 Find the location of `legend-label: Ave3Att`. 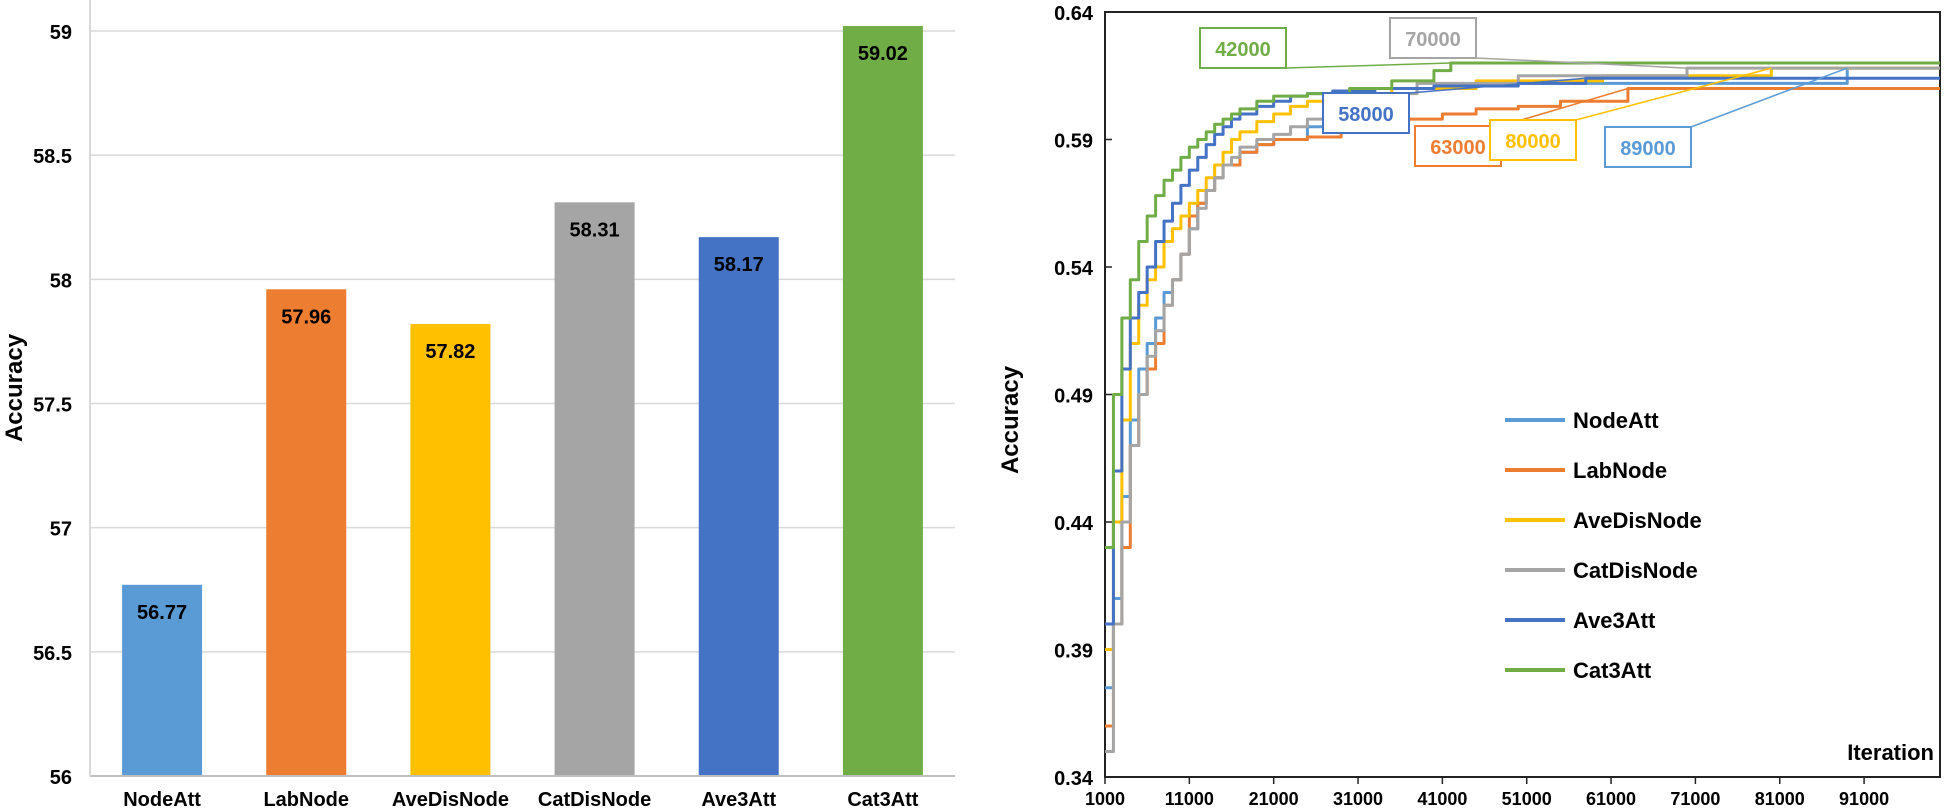

legend-label: Ave3Att is located at coordinates (1614, 620).